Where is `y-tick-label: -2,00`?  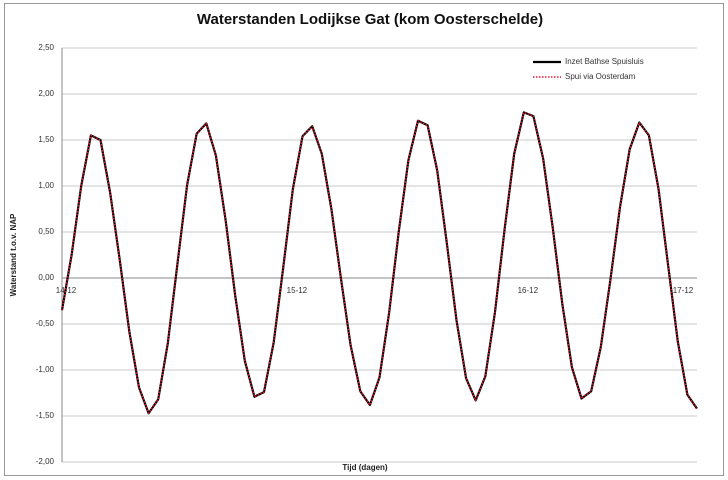
y-tick-label: -2,00 is located at coordinates (45, 461).